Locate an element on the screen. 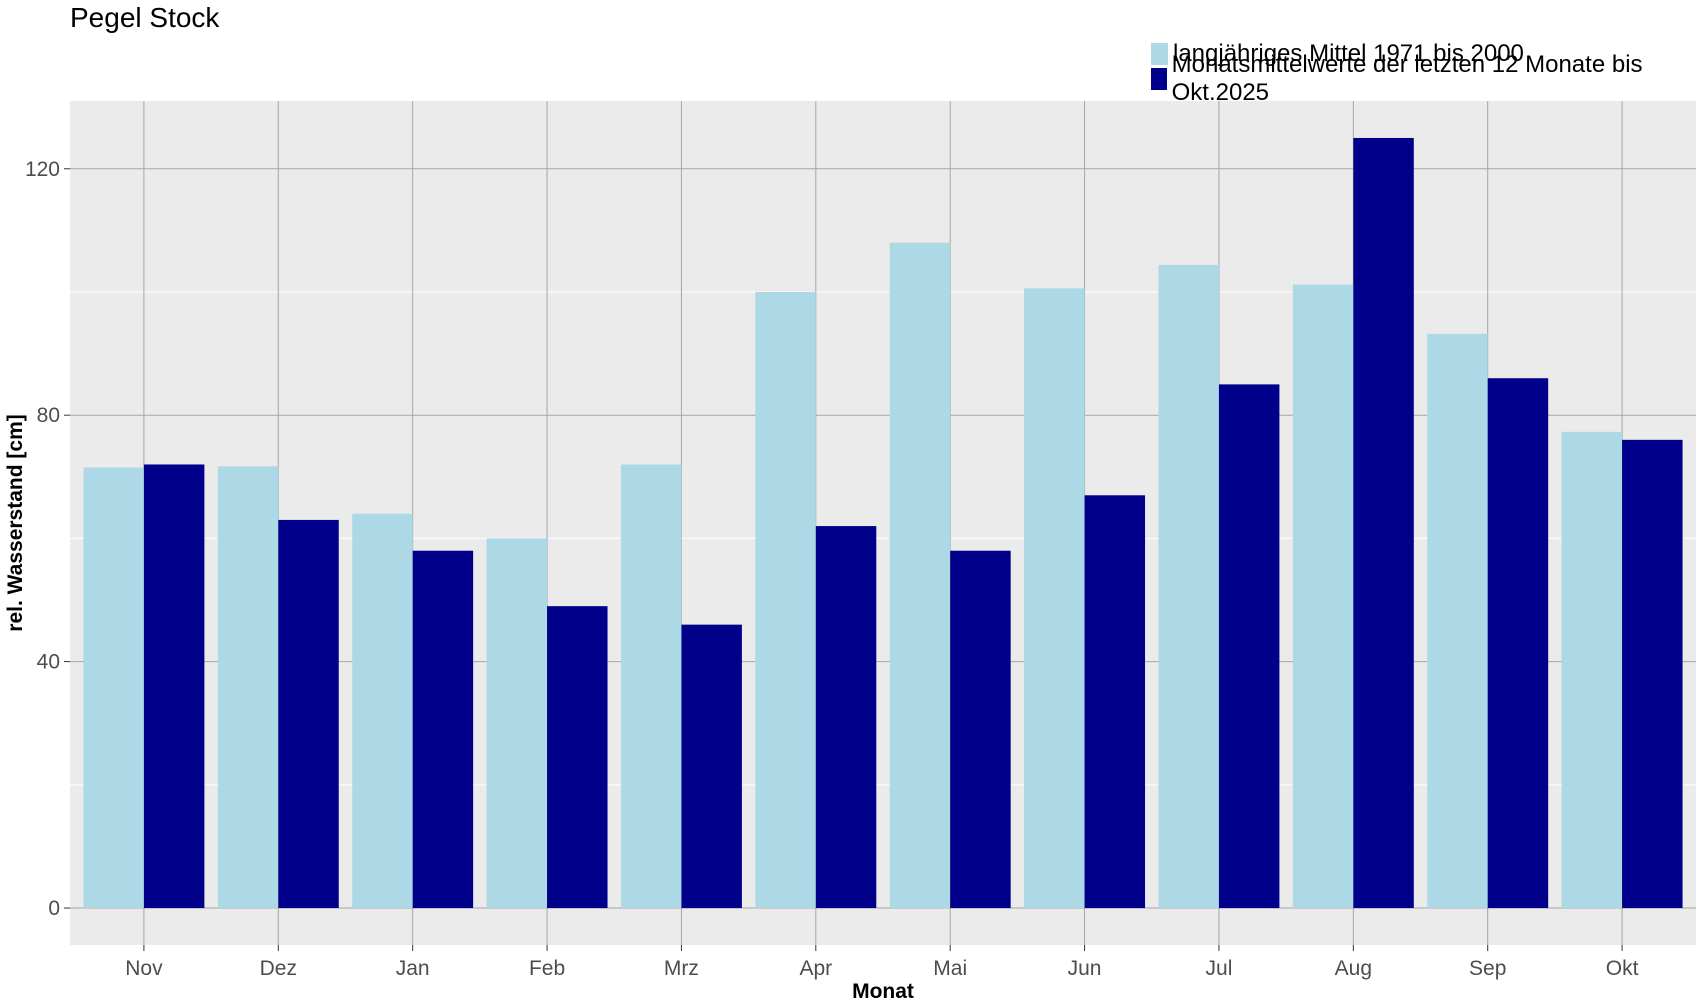  x-tick-label-jun: Jun is located at coordinates (1085, 968).